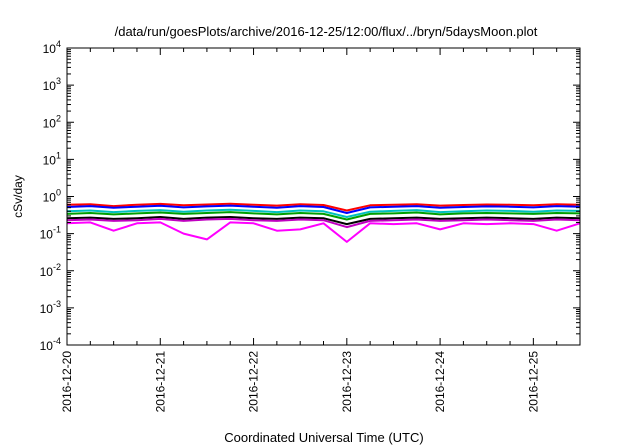  What do you see at coordinates (254, 382) in the screenshot?
I see `x-tick-label: 2016-12-22` at bounding box center [254, 382].